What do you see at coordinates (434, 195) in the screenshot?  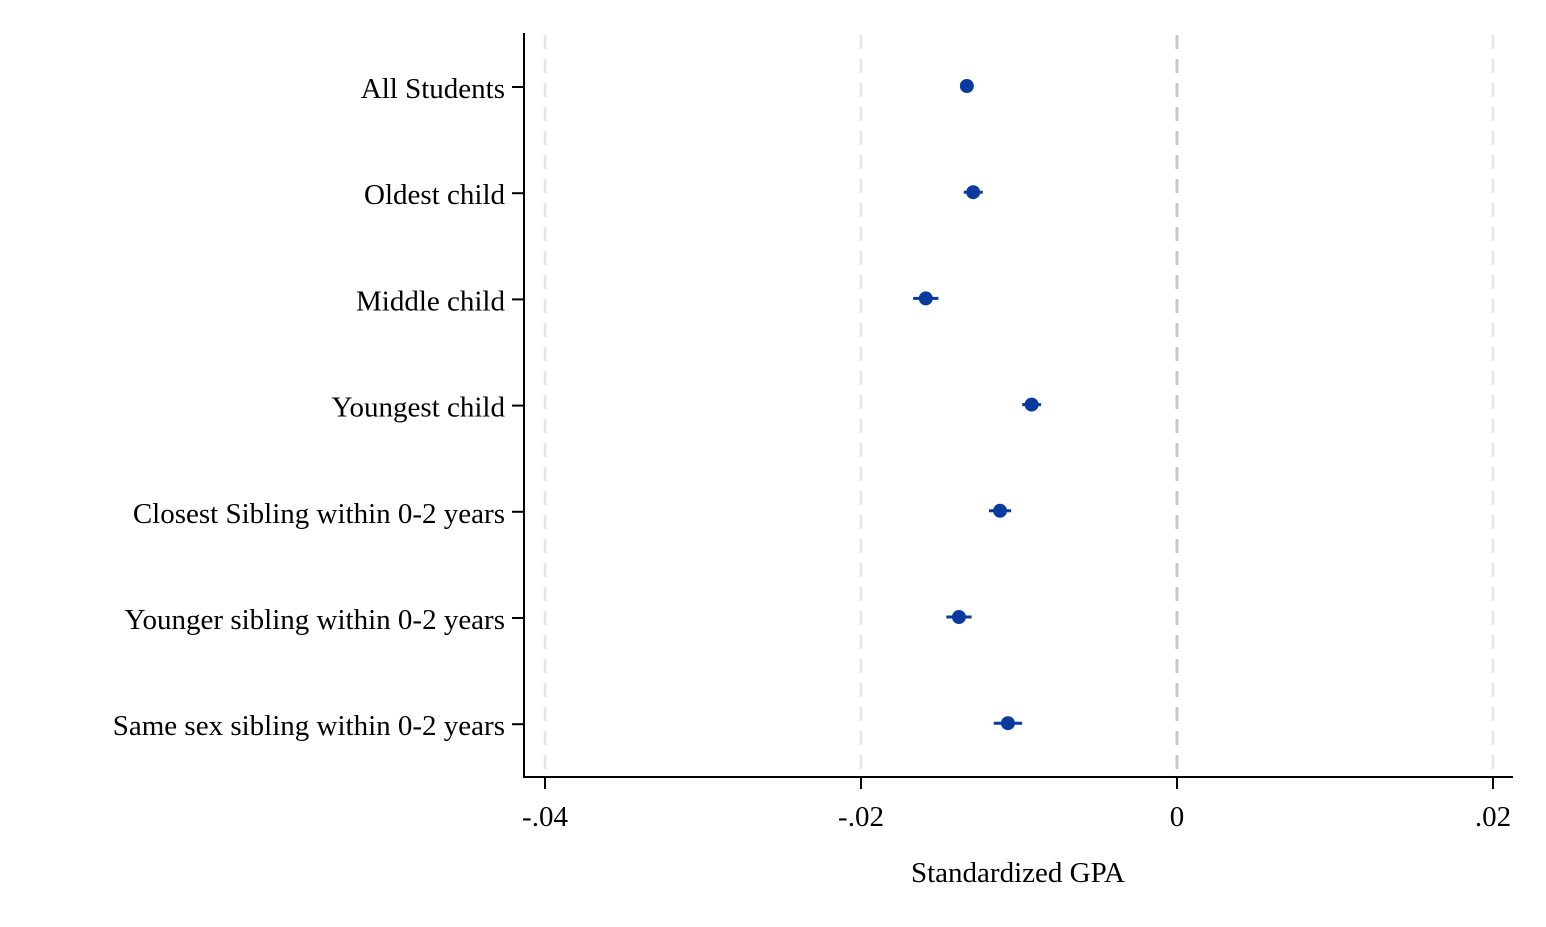 I see `y-tick-label: Oldest child` at bounding box center [434, 195].